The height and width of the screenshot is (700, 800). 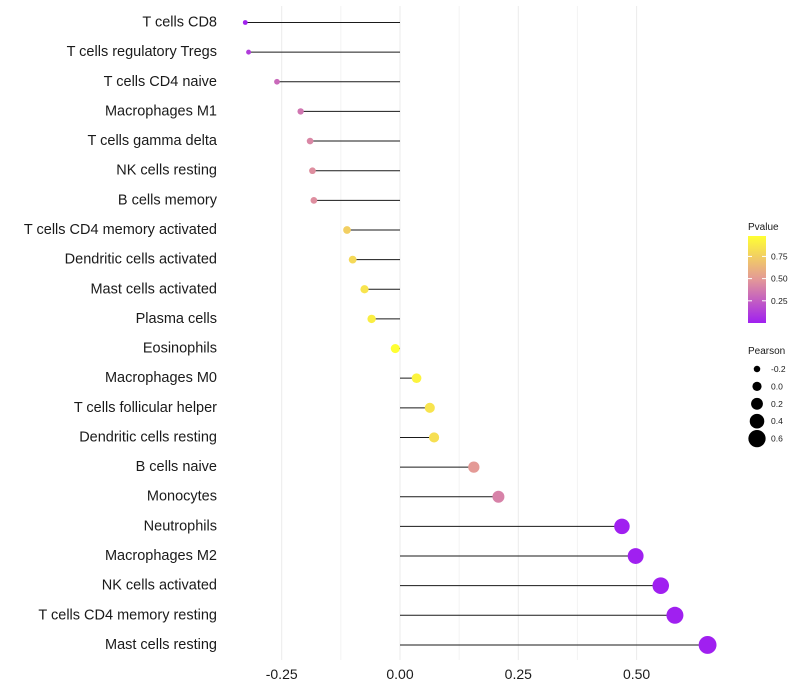 What do you see at coordinates (757, 279) in the screenshot?
I see `pvalue-colorbar` at bounding box center [757, 279].